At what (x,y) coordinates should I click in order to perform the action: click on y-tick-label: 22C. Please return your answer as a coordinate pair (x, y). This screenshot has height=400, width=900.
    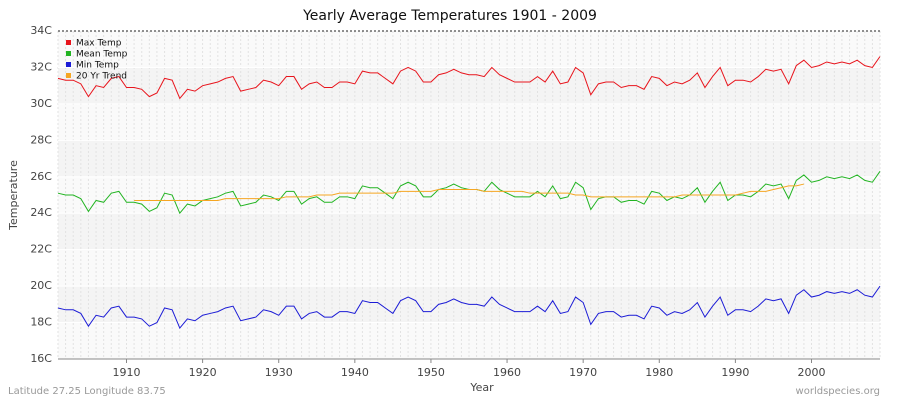
    Looking at the image, I should click on (41, 249).